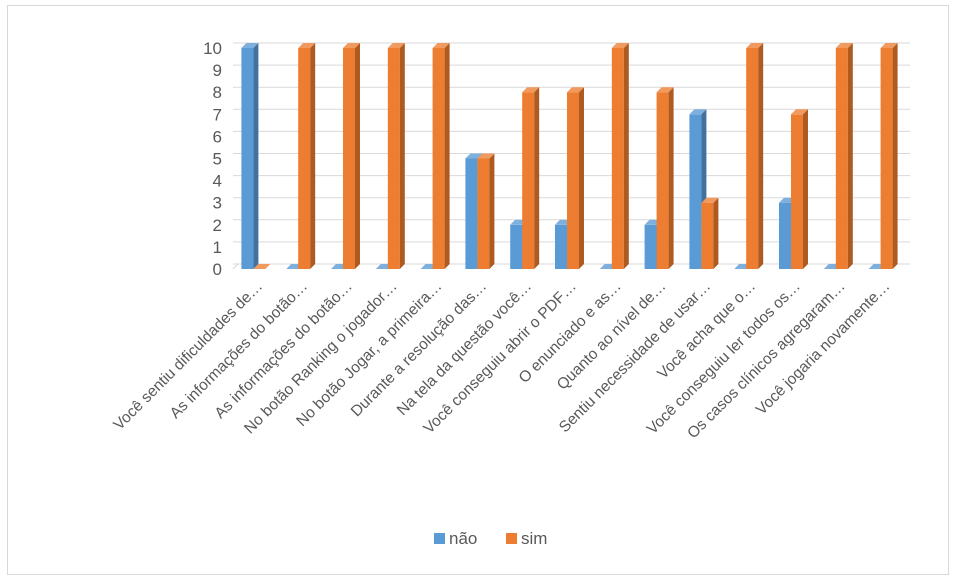  I want to click on y-tick-label: 8, so click(217, 92).